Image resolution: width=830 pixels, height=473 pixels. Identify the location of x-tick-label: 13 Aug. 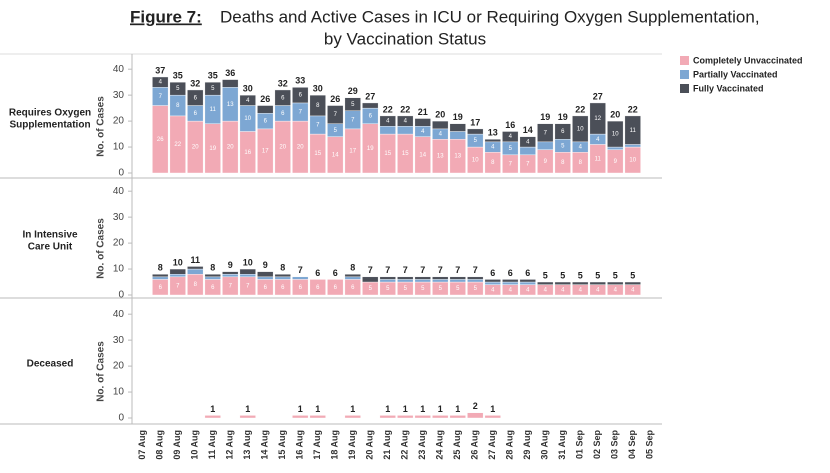
(247, 445).